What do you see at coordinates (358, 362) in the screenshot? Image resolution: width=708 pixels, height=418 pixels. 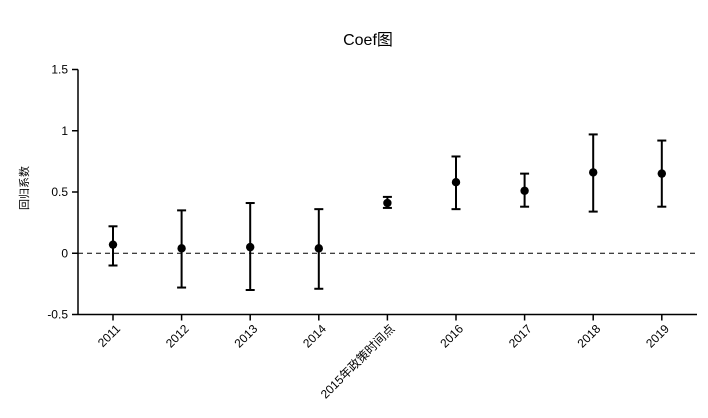 I see `x-tick-label: 2015年政策时间点` at bounding box center [358, 362].